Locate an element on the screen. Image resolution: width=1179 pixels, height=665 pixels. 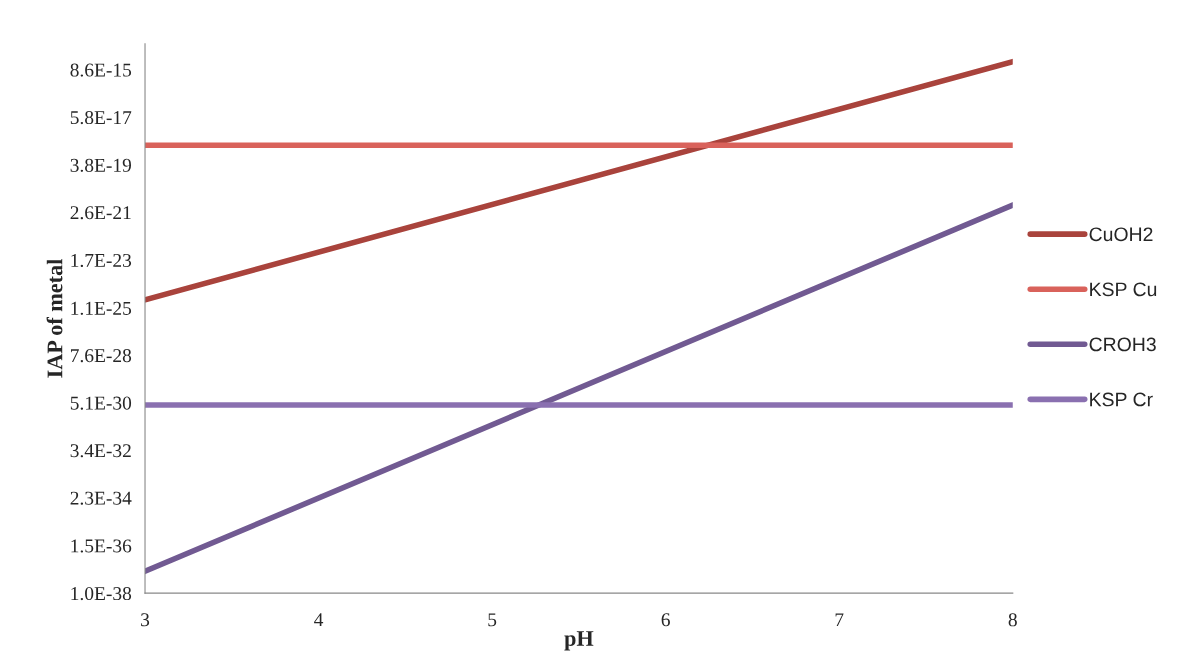
y-tick-label: 3.8E-19 is located at coordinates (101, 165).